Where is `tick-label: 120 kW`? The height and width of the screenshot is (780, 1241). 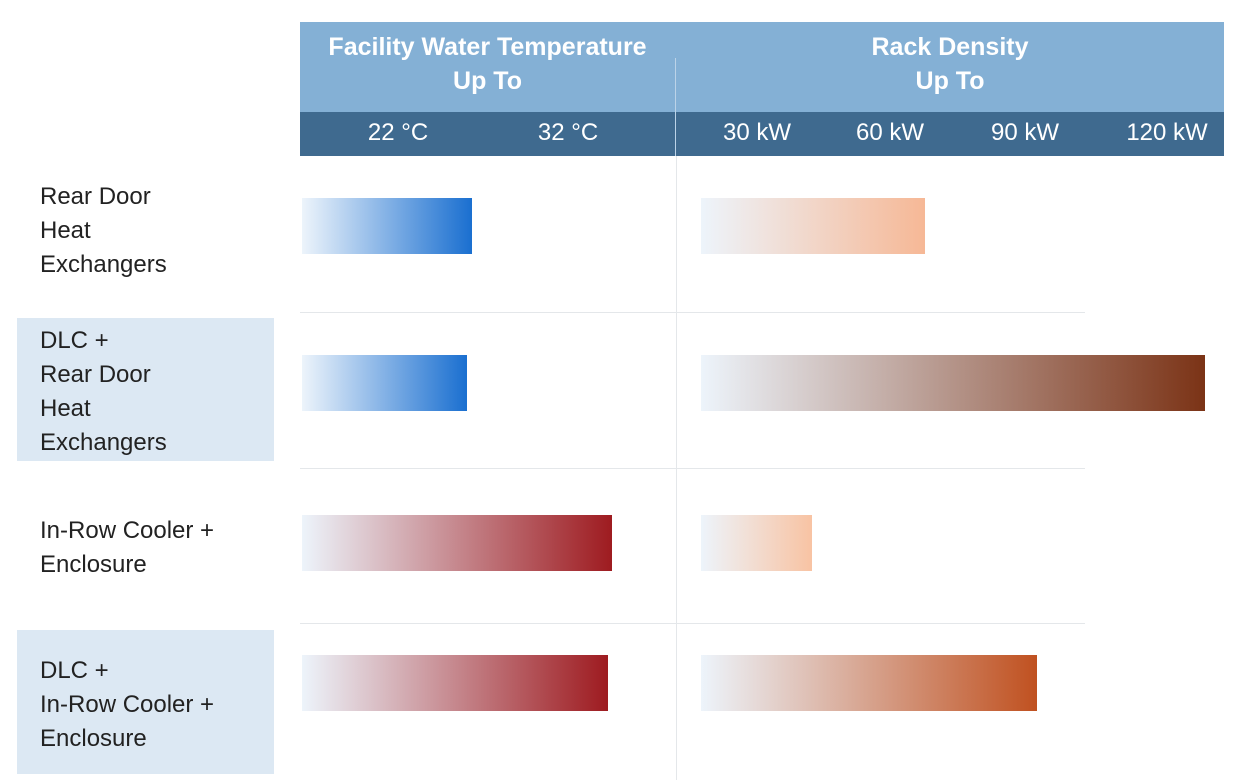
tick-label: 120 kW is located at coordinates (1167, 132).